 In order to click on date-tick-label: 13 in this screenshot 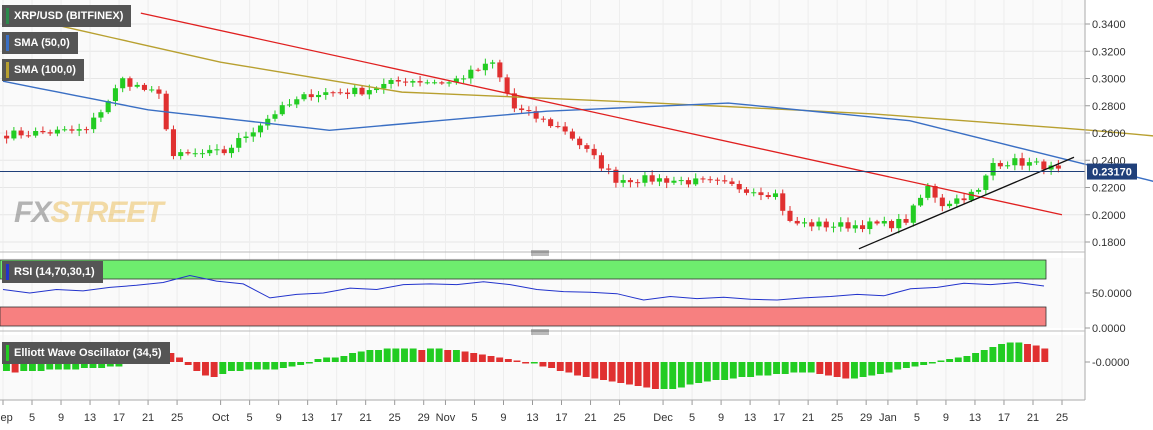, I will do `click(90, 418)`.